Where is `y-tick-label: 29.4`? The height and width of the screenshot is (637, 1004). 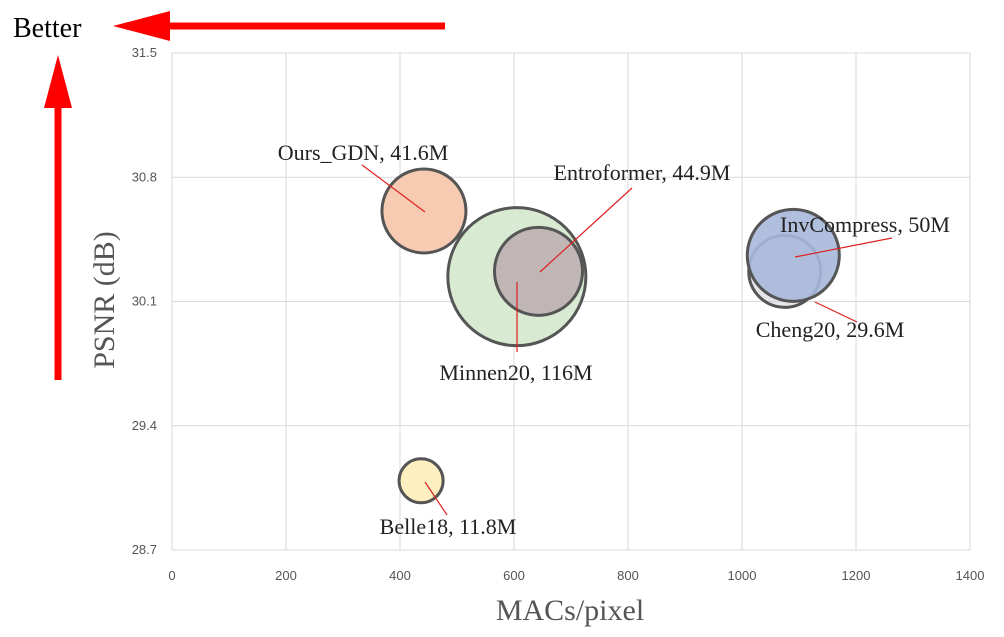 y-tick-label: 29.4 is located at coordinates (144, 425).